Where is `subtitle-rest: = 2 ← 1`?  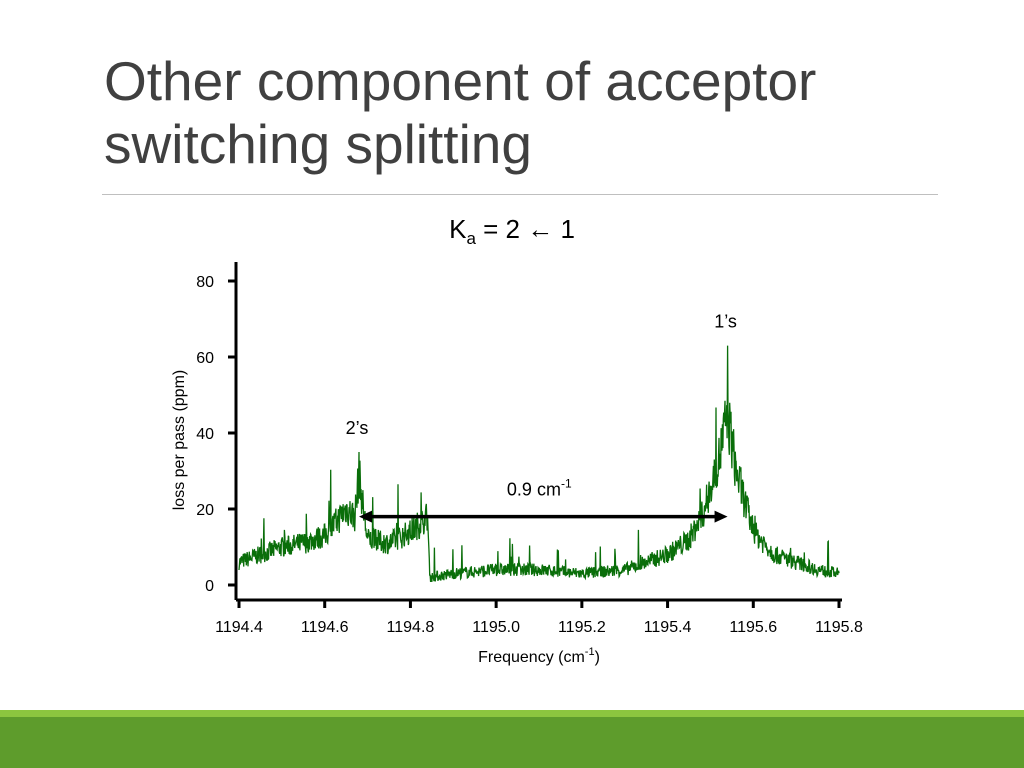 subtitle-rest: = 2 ← 1 is located at coordinates (525, 229).